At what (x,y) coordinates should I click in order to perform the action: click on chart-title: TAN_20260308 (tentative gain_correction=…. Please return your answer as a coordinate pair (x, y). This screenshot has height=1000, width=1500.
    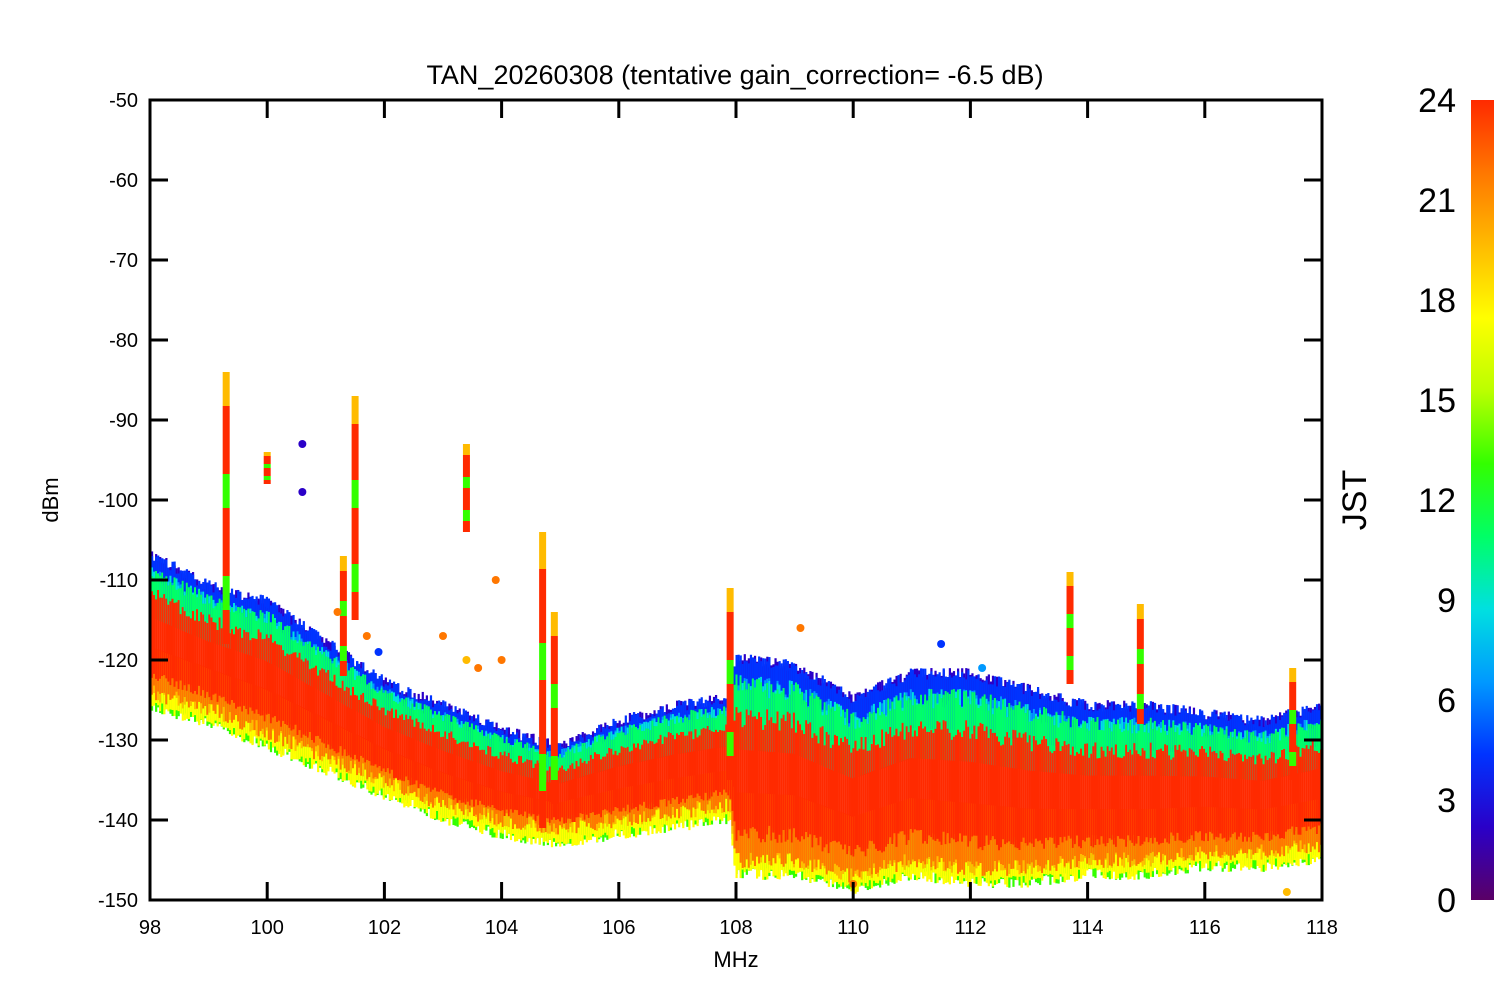
    Looking at the image, I should click on (734, 75).